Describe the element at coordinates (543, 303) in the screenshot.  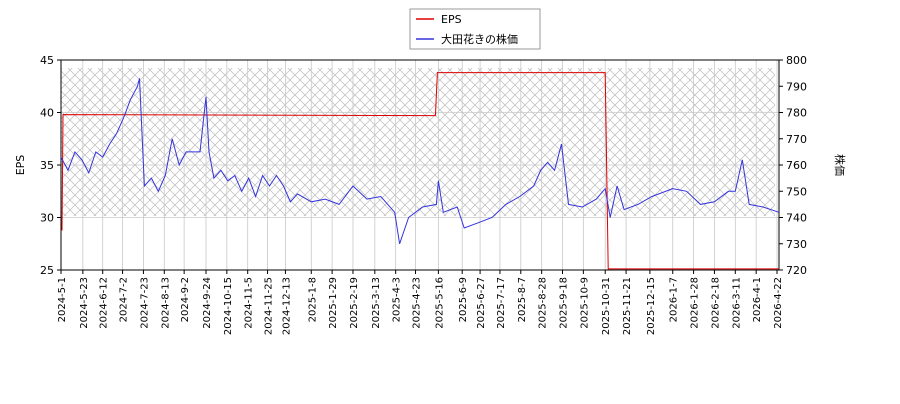
I see `x-tick-label: 2025-8-28` at that location.